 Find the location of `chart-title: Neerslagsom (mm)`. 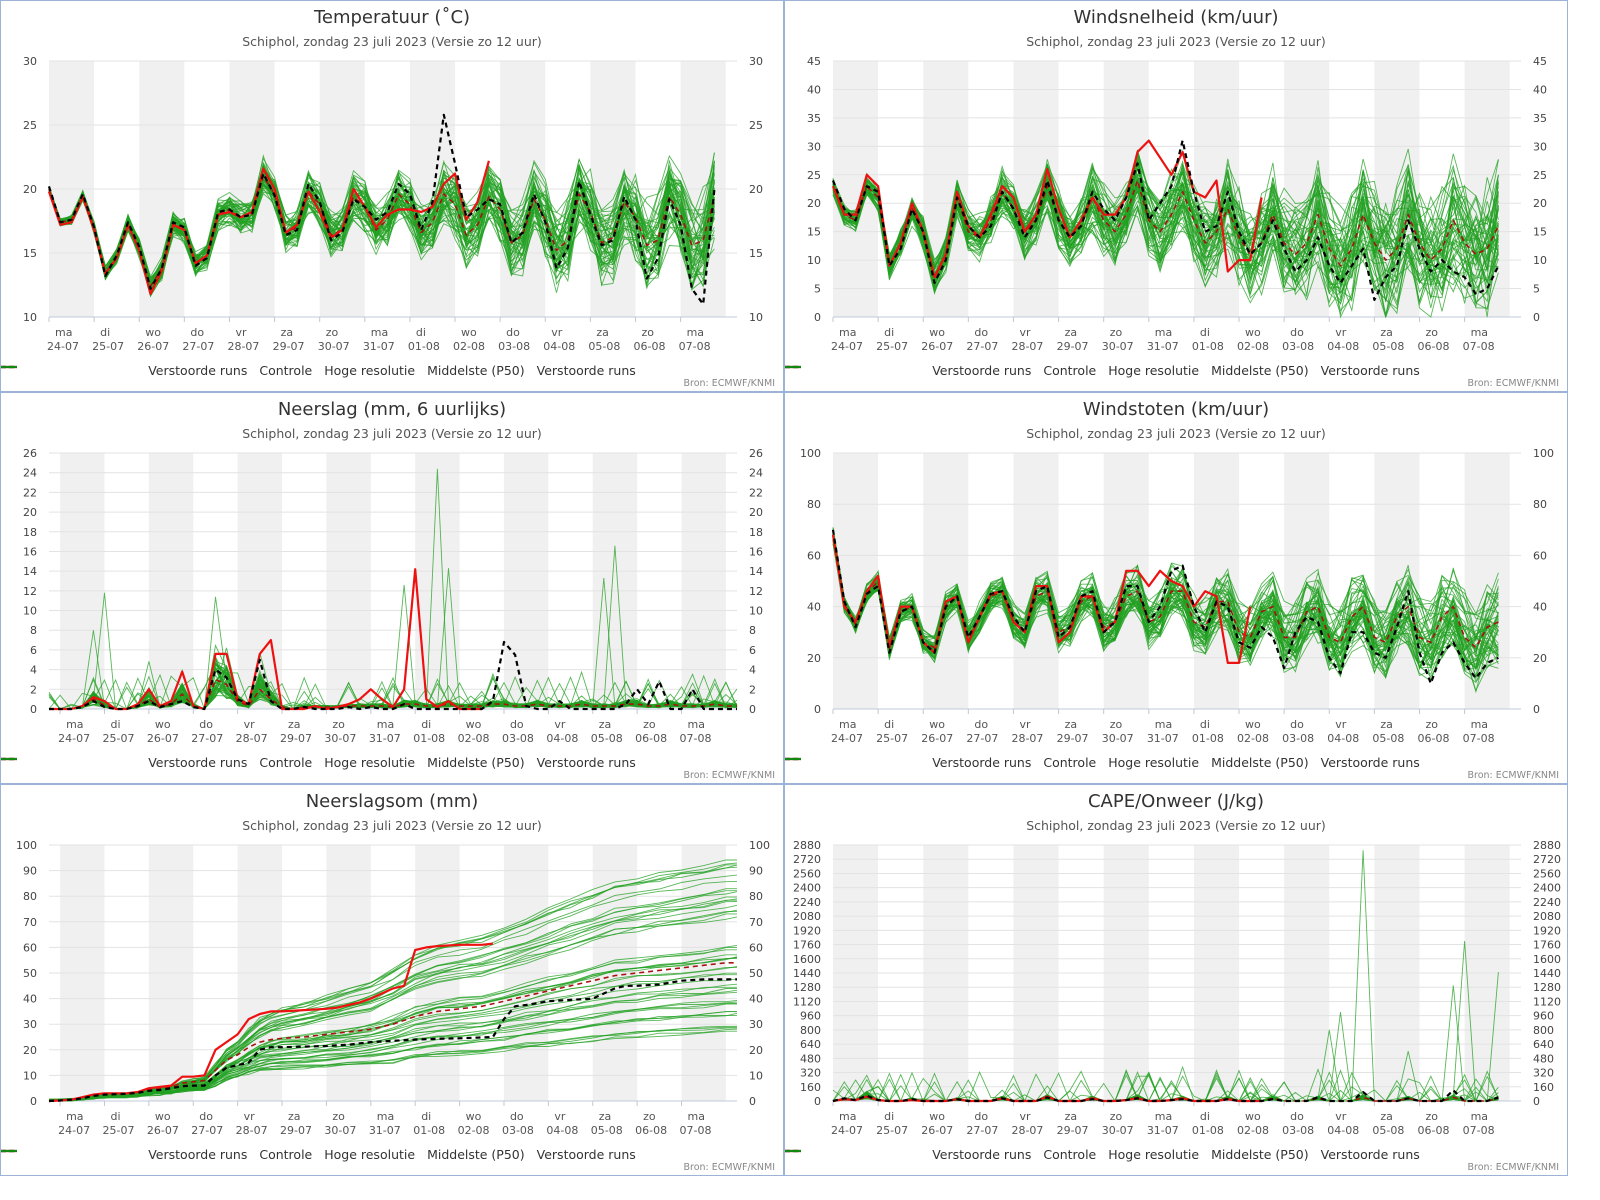

chart-title: Neerslagsom (mm) is located at coordinates (392, 801).